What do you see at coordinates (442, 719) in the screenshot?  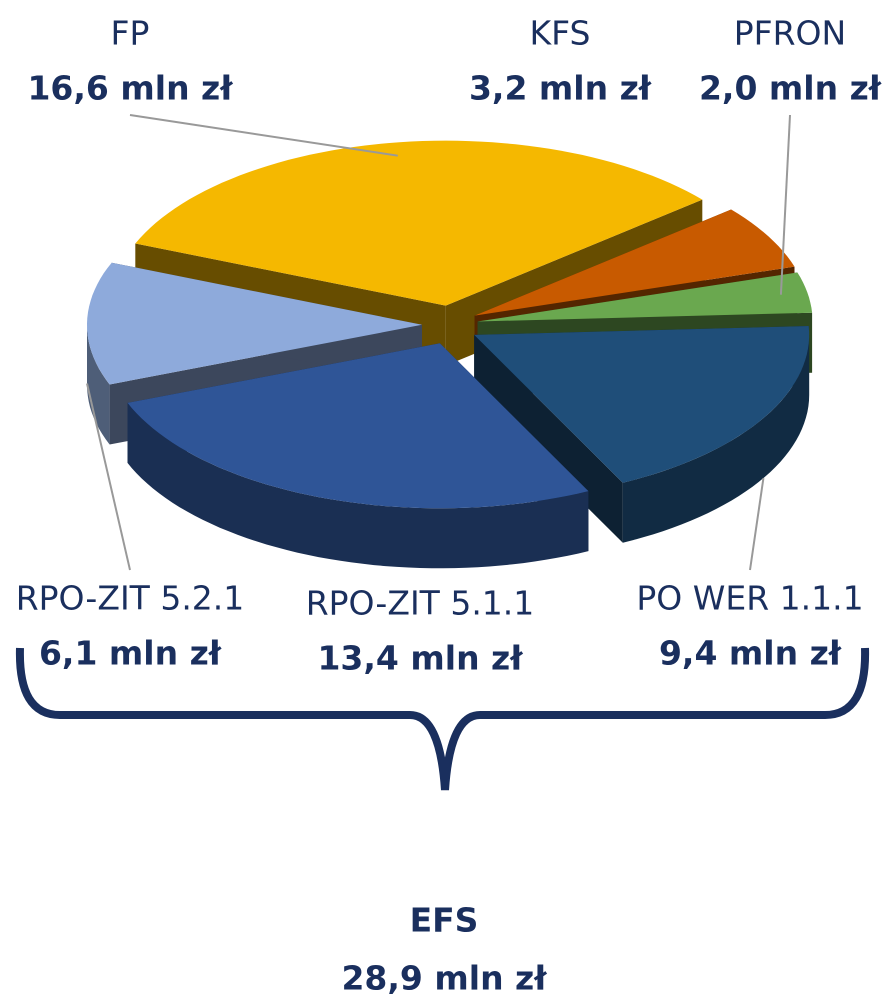 I see `brace` at bounding box center [442, 719].